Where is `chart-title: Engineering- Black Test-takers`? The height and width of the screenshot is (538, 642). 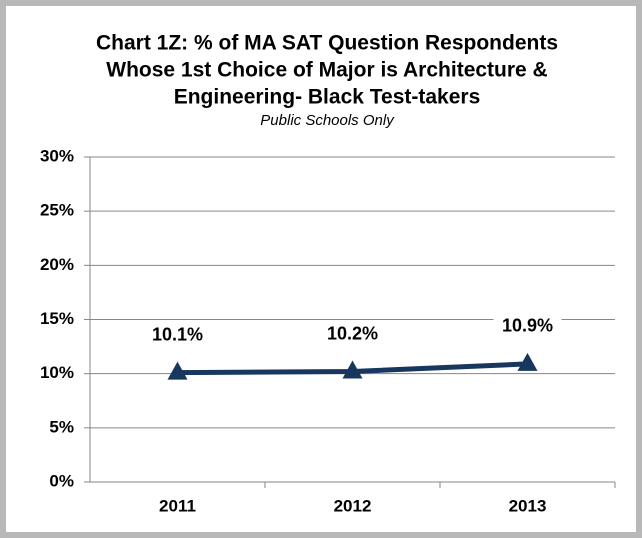 chart-title: Engineering- Black Test-takers is located at coordinates (327, 97).